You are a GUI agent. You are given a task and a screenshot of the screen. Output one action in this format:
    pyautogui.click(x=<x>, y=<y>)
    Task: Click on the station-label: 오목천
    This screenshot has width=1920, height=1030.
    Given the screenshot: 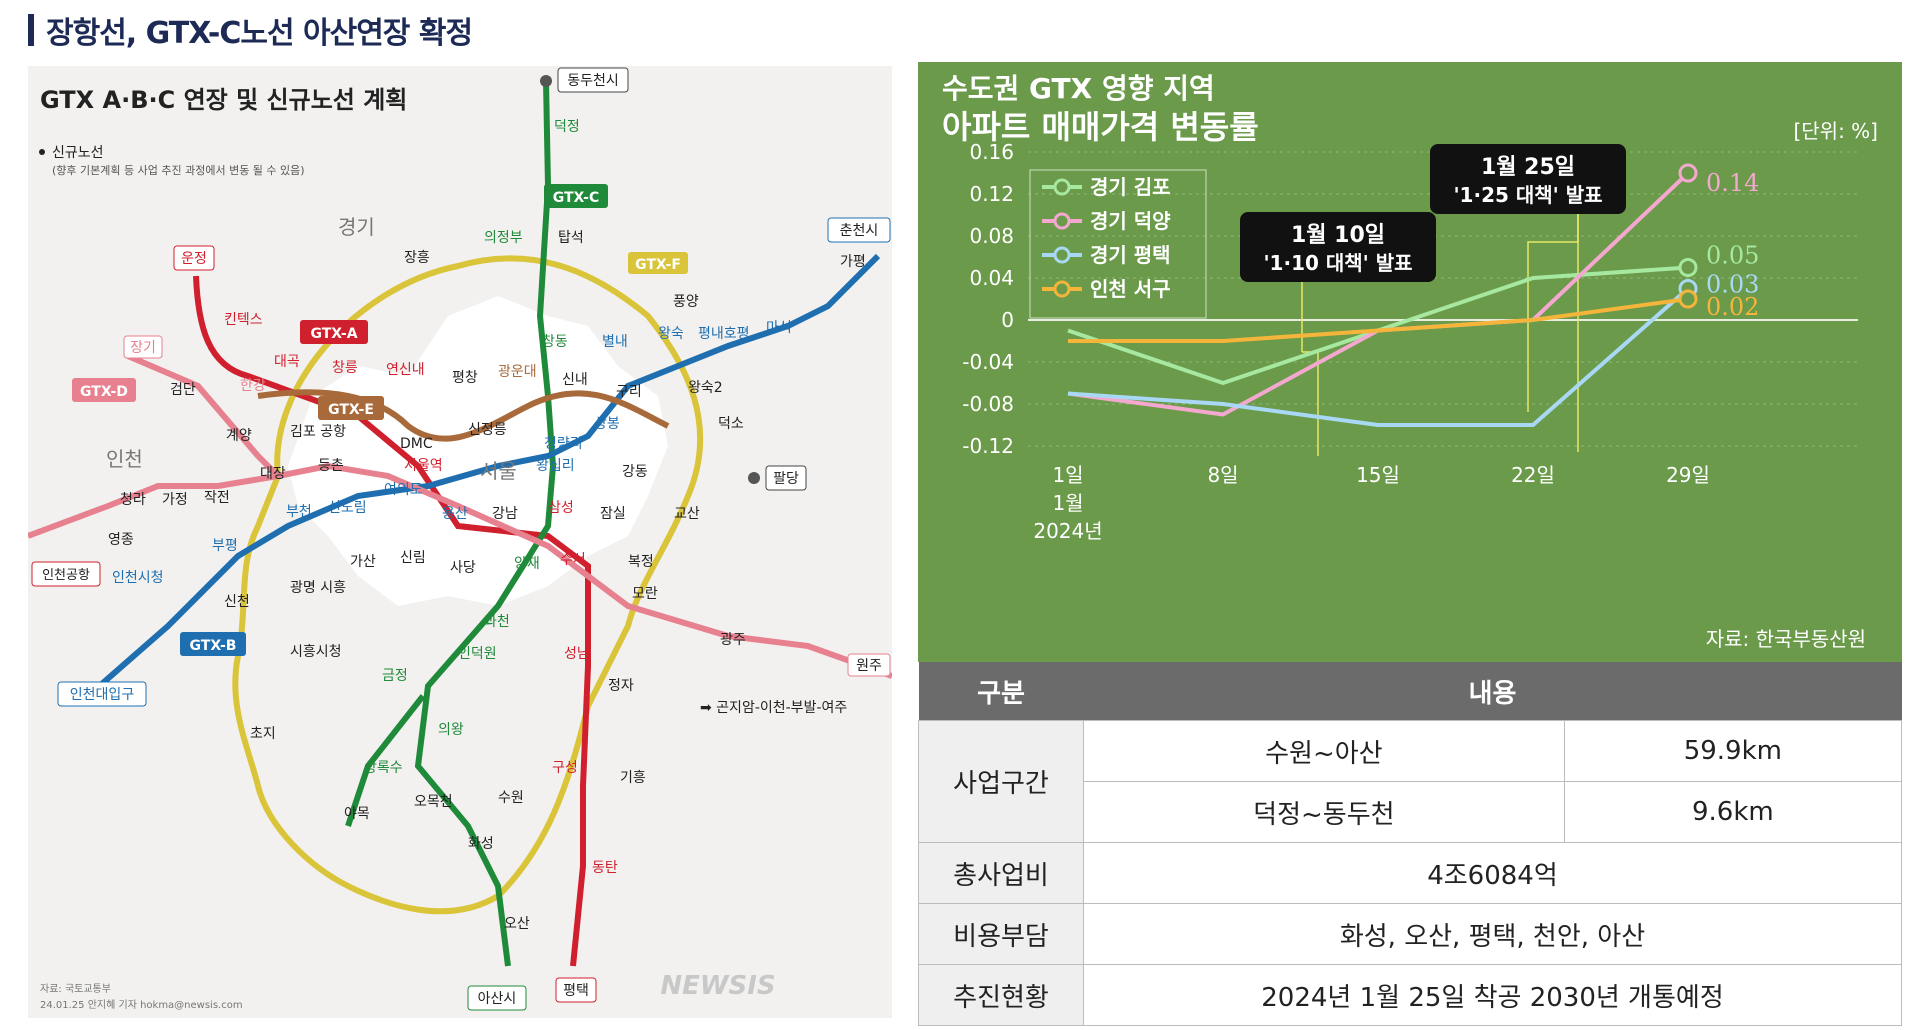 What is the action you would take?
    pyautogui.click(x=433, y=802)
    